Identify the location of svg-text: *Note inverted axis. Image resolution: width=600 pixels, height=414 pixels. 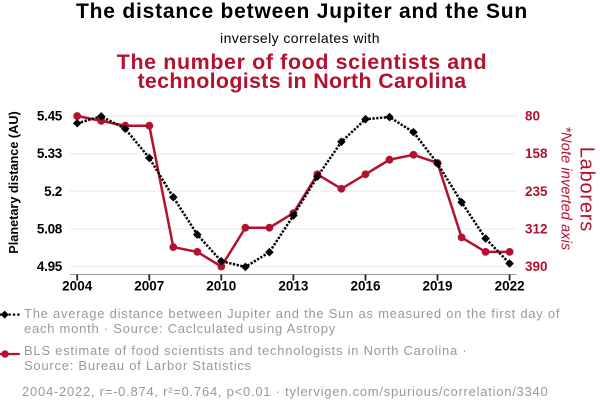
(566, 188).